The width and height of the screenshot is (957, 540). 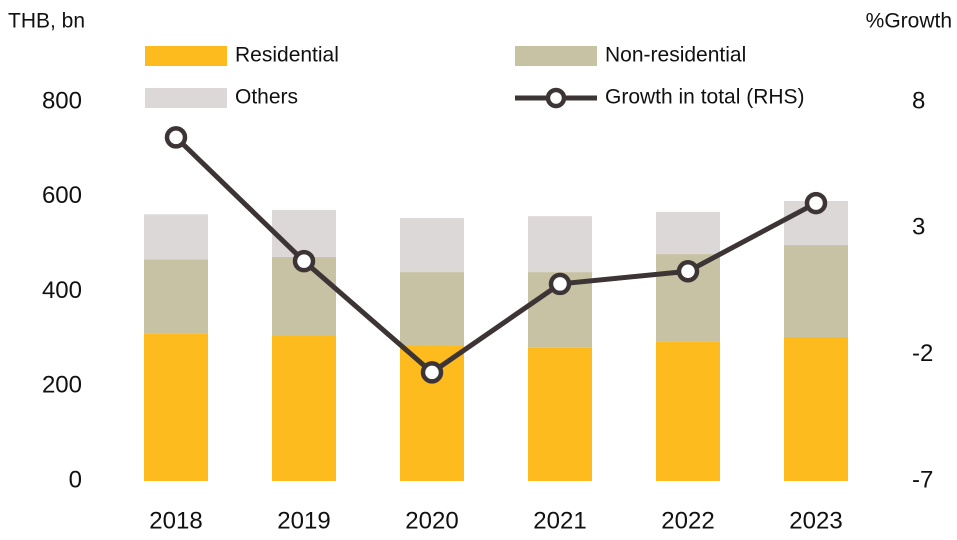 What do you see at coordinates (559, 520) in the screenshot?
I see `x-tick-label: 2021` at bounding box center [559, 520].